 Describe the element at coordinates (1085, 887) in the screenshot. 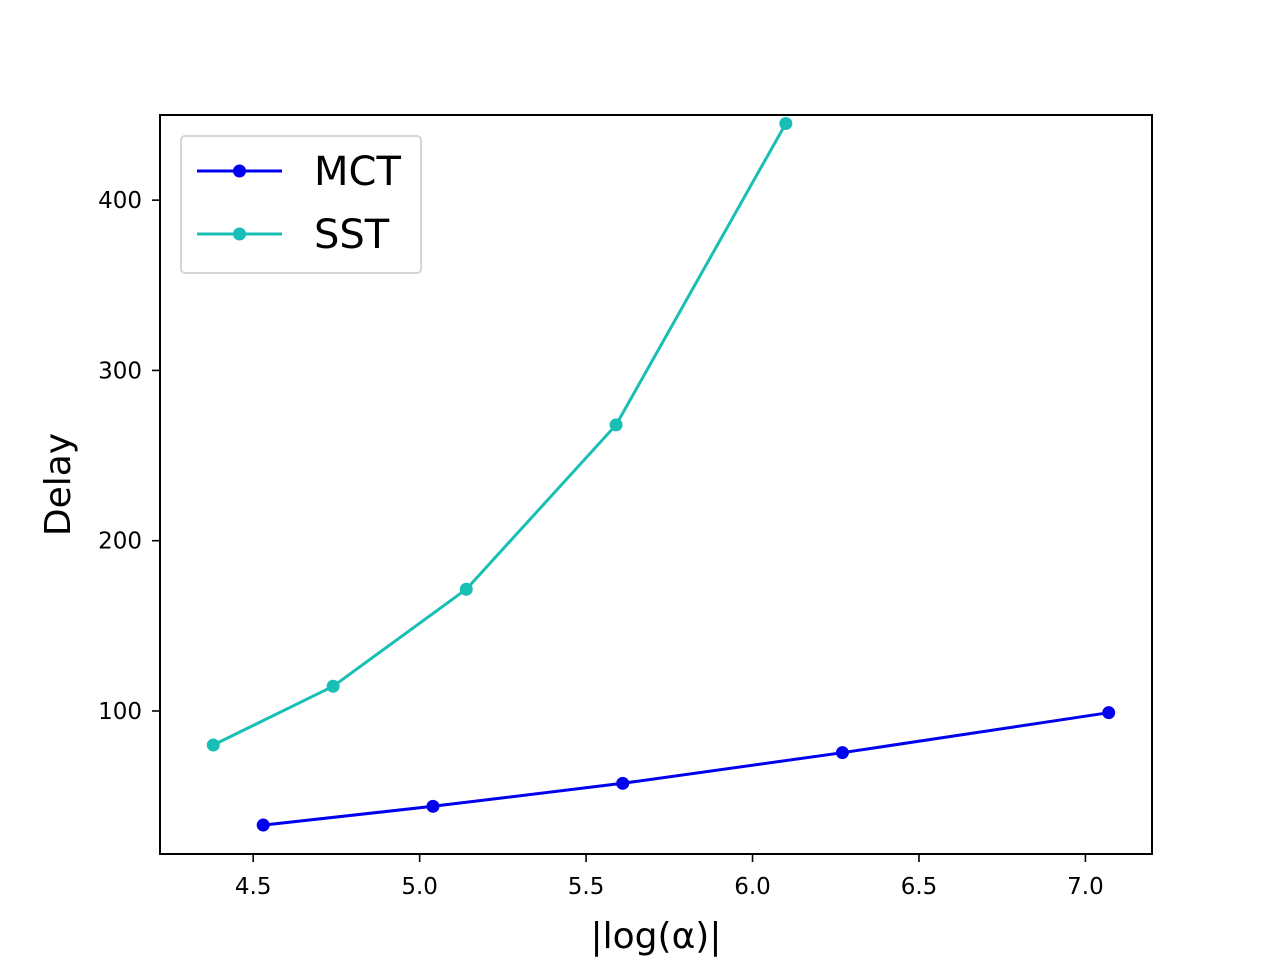

I see `x-tick-label: 7.0` at that location.